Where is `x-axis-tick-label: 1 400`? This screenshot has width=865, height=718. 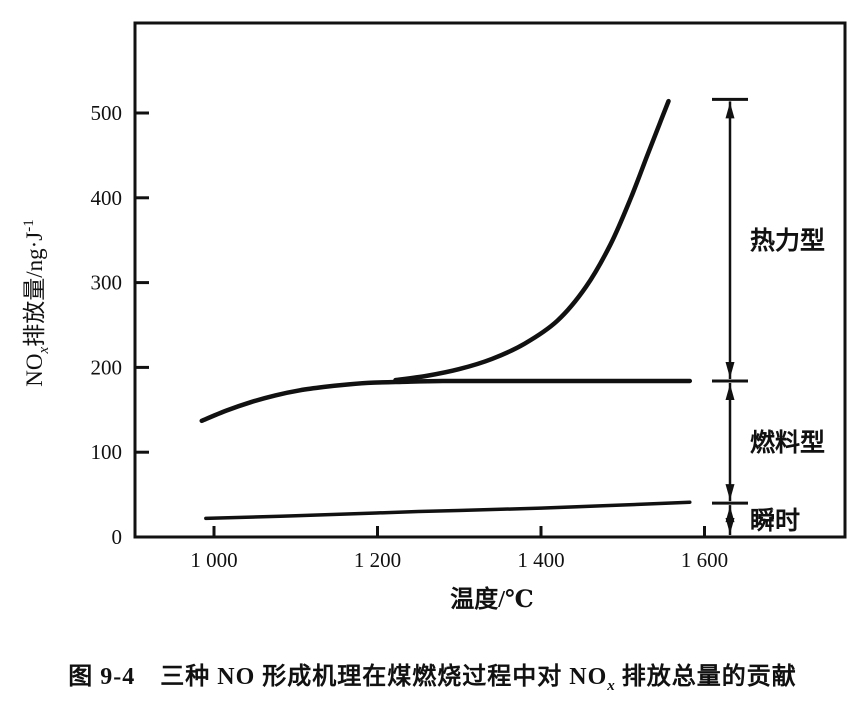 x-axis-tick-label: 1 400 is located at coordinates (540, 560).